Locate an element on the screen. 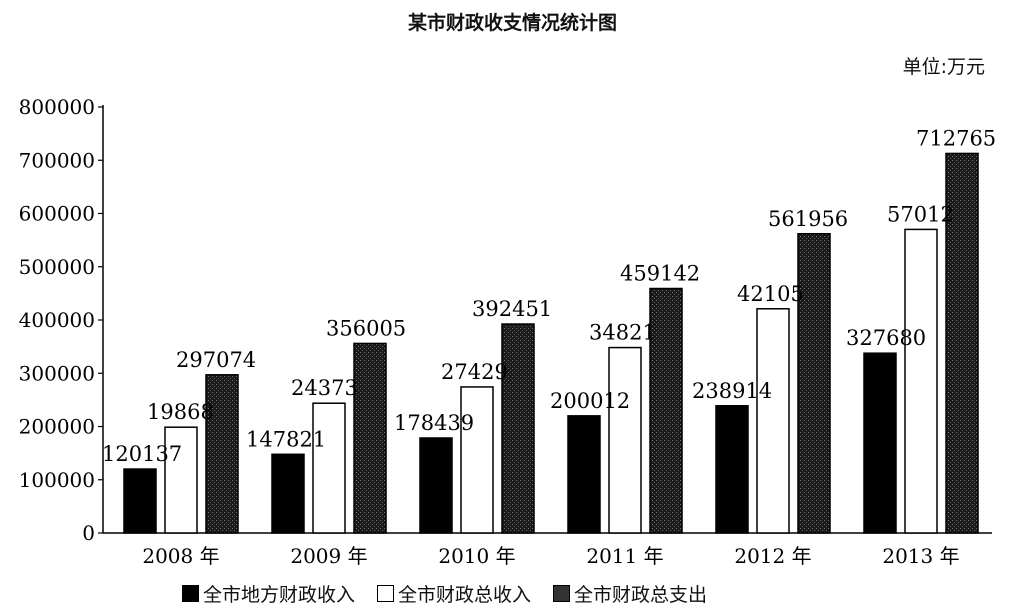 The width and height of the screenshot is (1025, 616). y-tick-label: 0 is located at coordinates (88, 533).